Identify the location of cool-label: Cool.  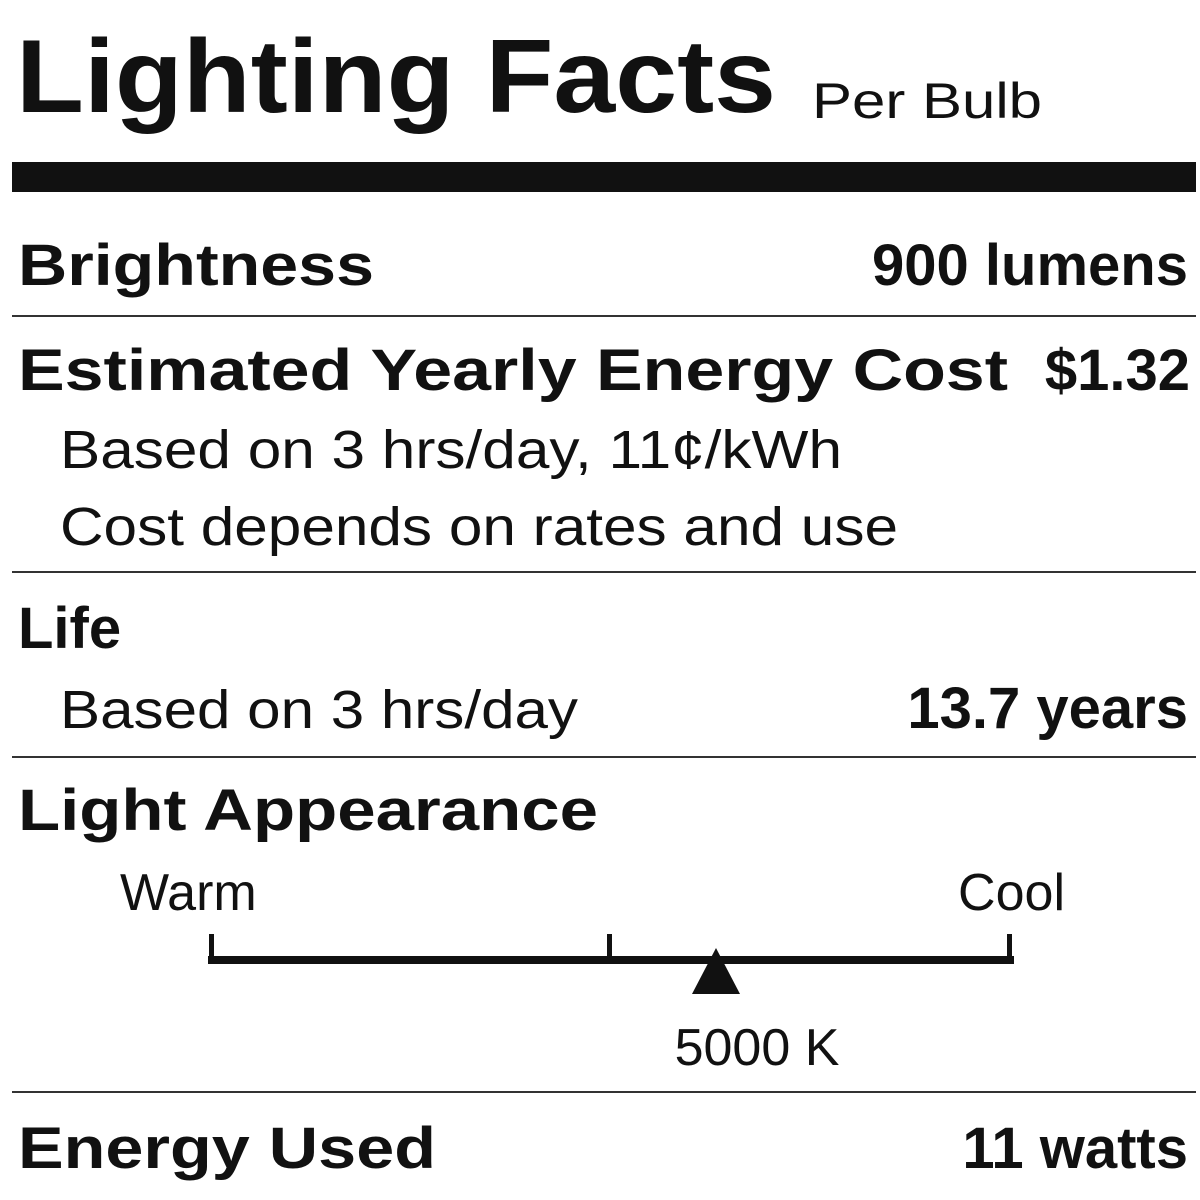
(1011, 893).